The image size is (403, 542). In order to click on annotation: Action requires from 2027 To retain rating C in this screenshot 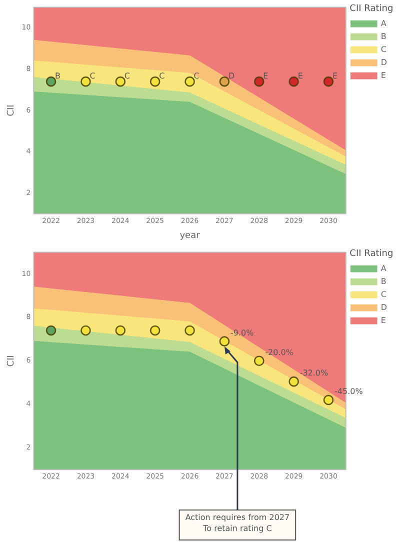, I will do `click(237, 523)`.